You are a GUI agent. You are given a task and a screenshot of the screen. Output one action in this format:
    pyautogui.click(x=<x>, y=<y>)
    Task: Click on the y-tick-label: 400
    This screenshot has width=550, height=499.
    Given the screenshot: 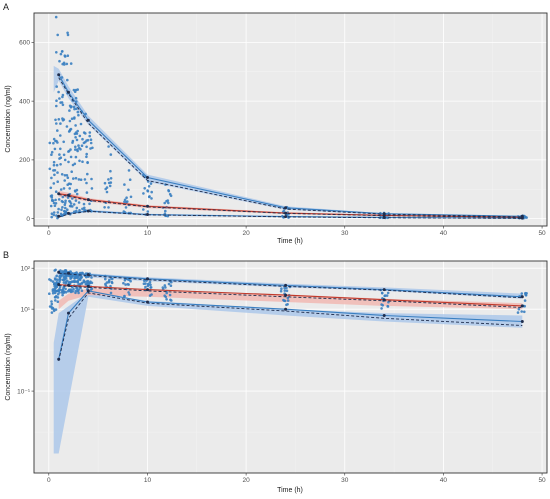 What is the action you would take?
    pyautogui.click(x=24, y=101)
    